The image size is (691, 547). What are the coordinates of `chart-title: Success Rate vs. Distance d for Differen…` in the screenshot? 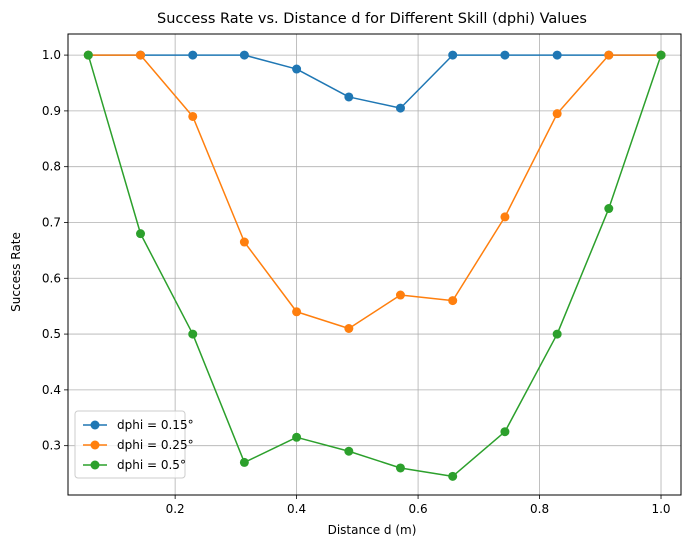 It's located at (372, 19).